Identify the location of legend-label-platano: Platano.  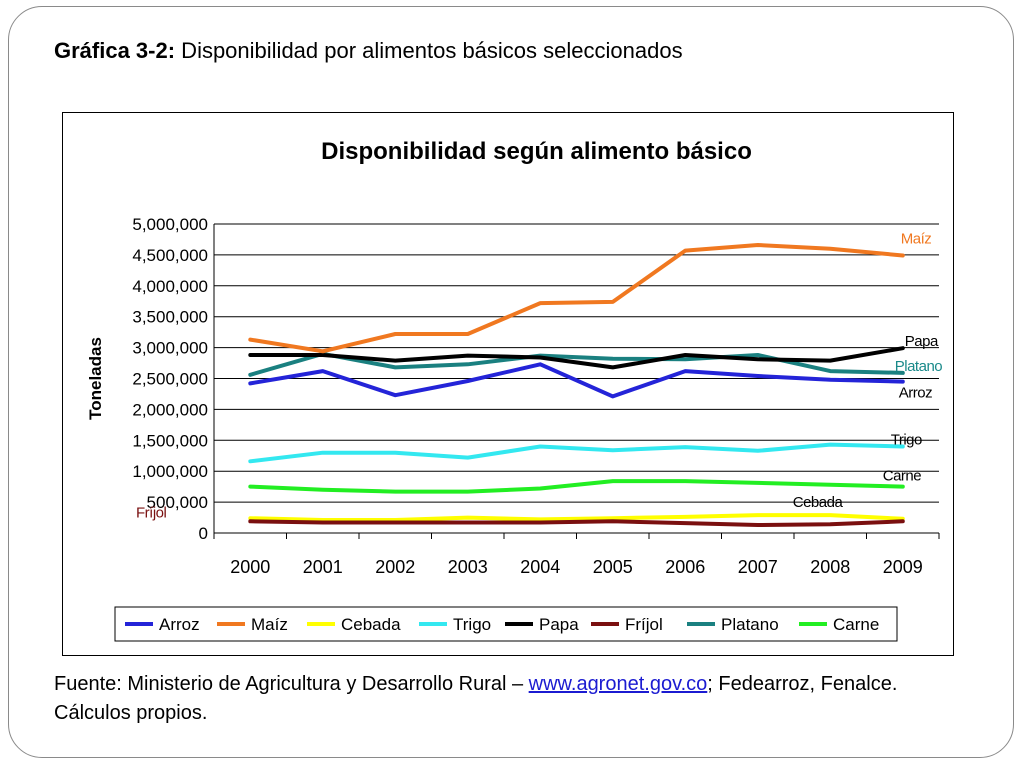
(750, 624).